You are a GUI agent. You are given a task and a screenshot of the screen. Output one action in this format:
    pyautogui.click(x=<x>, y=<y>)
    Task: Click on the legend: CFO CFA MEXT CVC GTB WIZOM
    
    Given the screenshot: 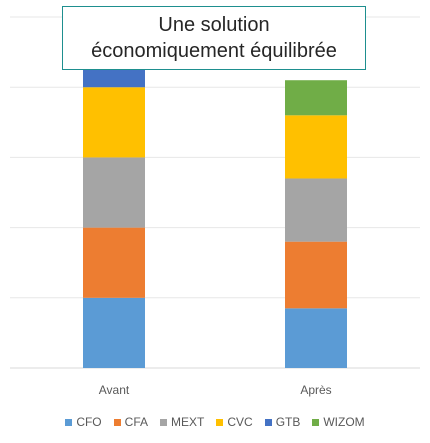 What is the action you would take?
    pyautogui.click(x=215, y=422)
    